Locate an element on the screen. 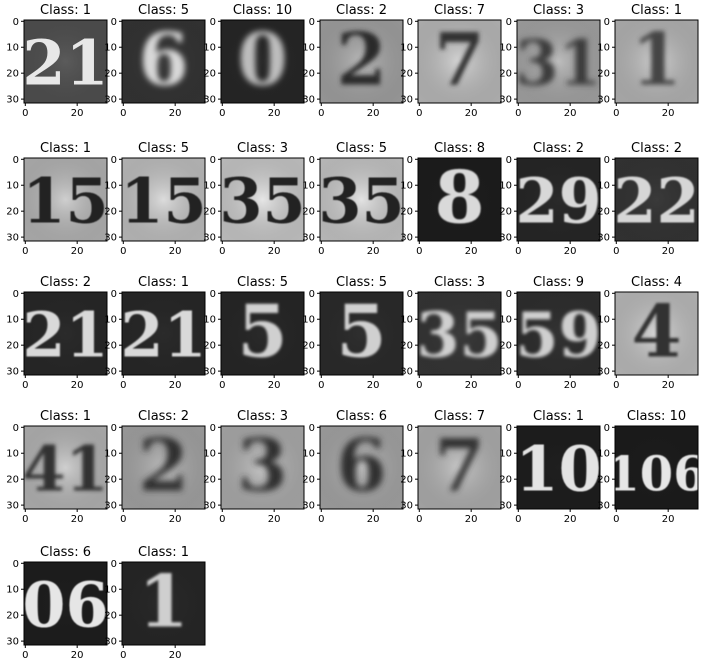 This screenshot has width=707, height=668. digit-glyph: 31 is located at coordinates (558, 63).